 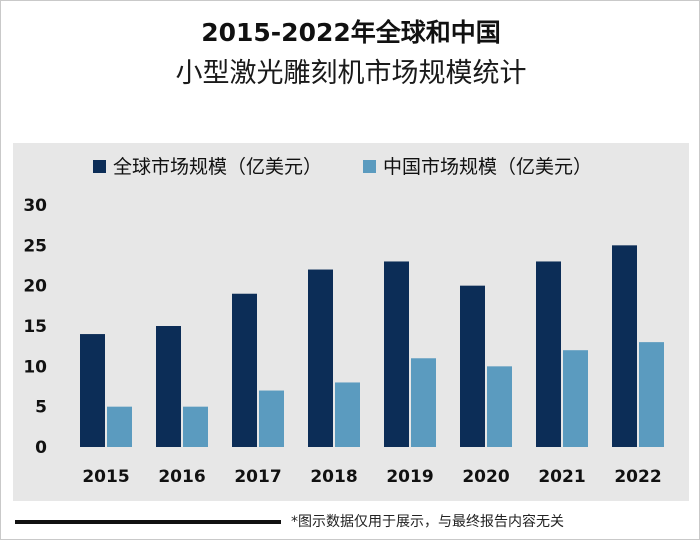 What do you see at coordinates (195, 426) in the screenshot?
I see `bar-china-2016` at bounding box center [195, 426].